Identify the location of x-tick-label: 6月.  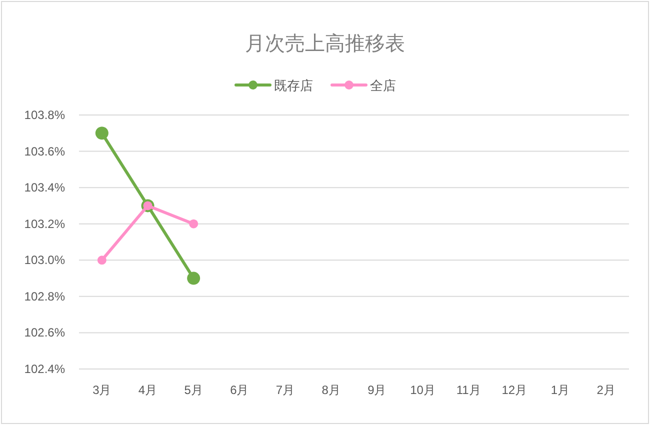
(239, 390).